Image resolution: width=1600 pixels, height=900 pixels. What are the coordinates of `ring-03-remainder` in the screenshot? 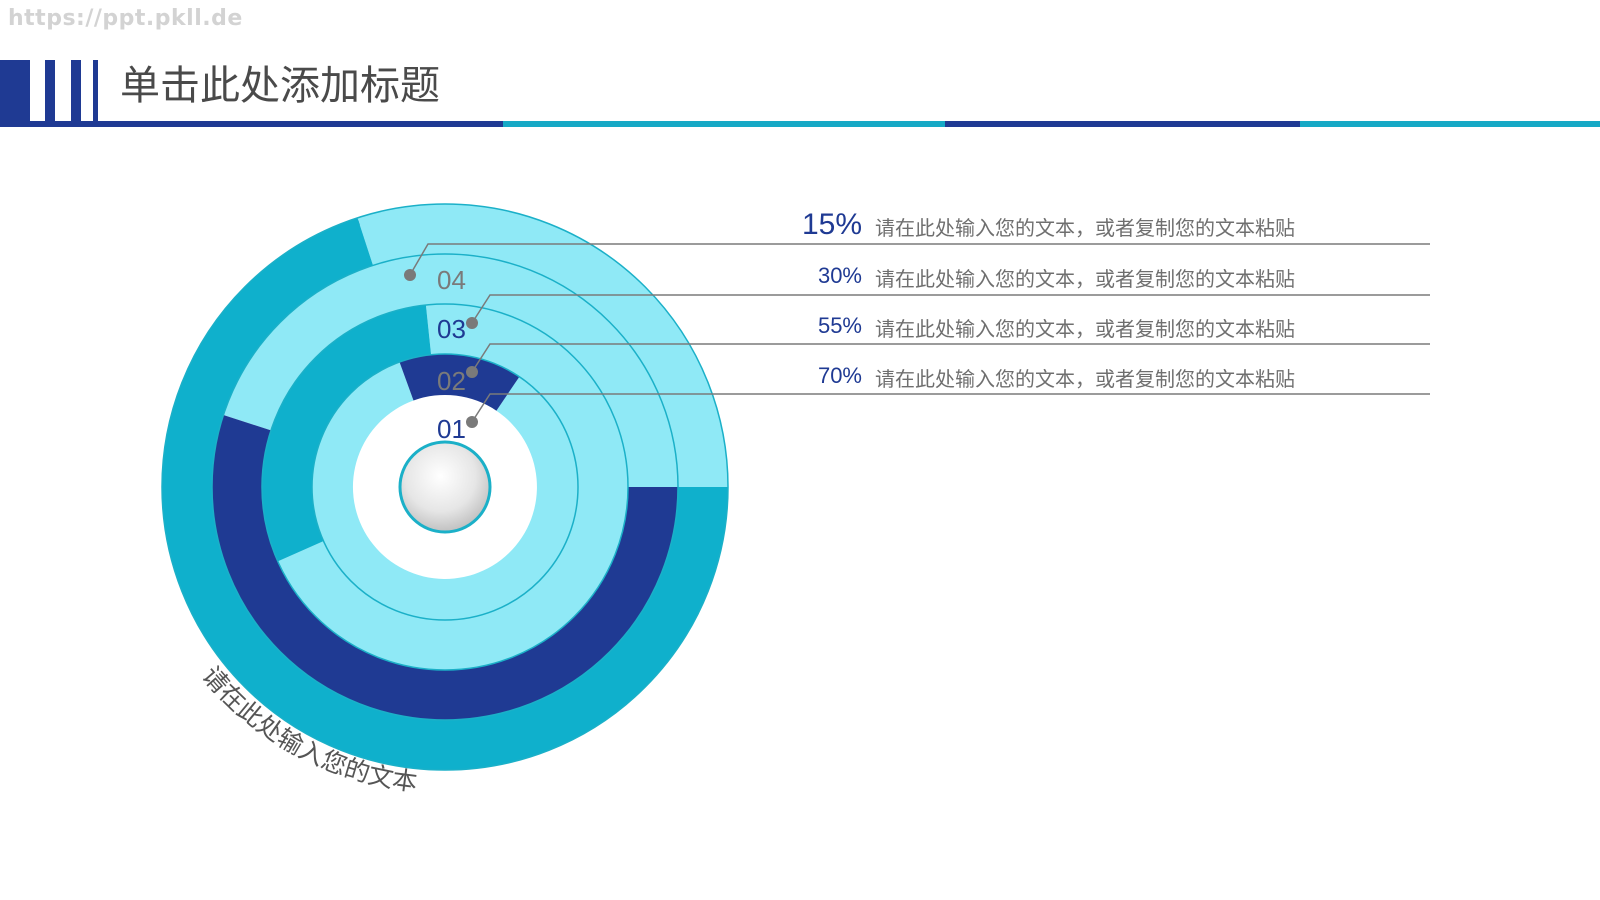 It's located at (451, 370).